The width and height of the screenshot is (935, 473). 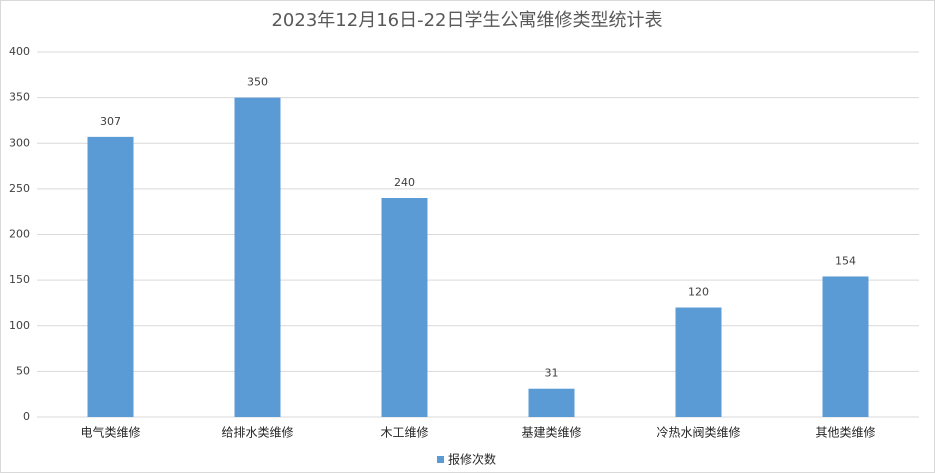 I want to click on data-label: 120, so click(x=698, y=292).